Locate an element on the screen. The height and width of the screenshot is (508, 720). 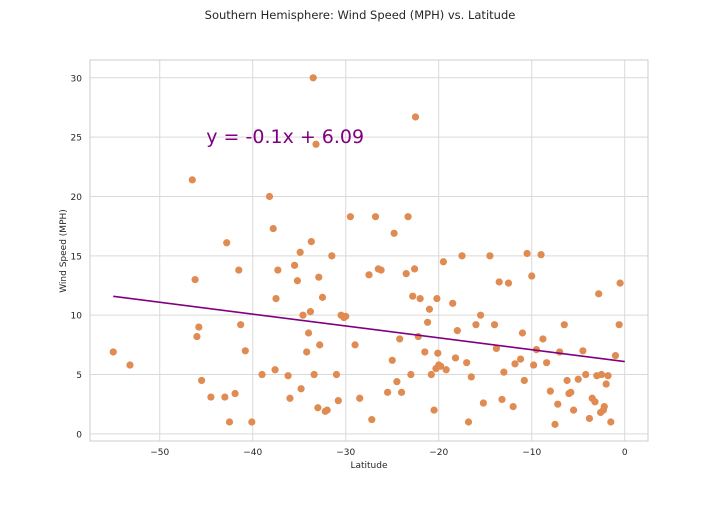
y-axis-ticks: 0 5 10 15 20 25 30 is located at coordinates (77, 257).